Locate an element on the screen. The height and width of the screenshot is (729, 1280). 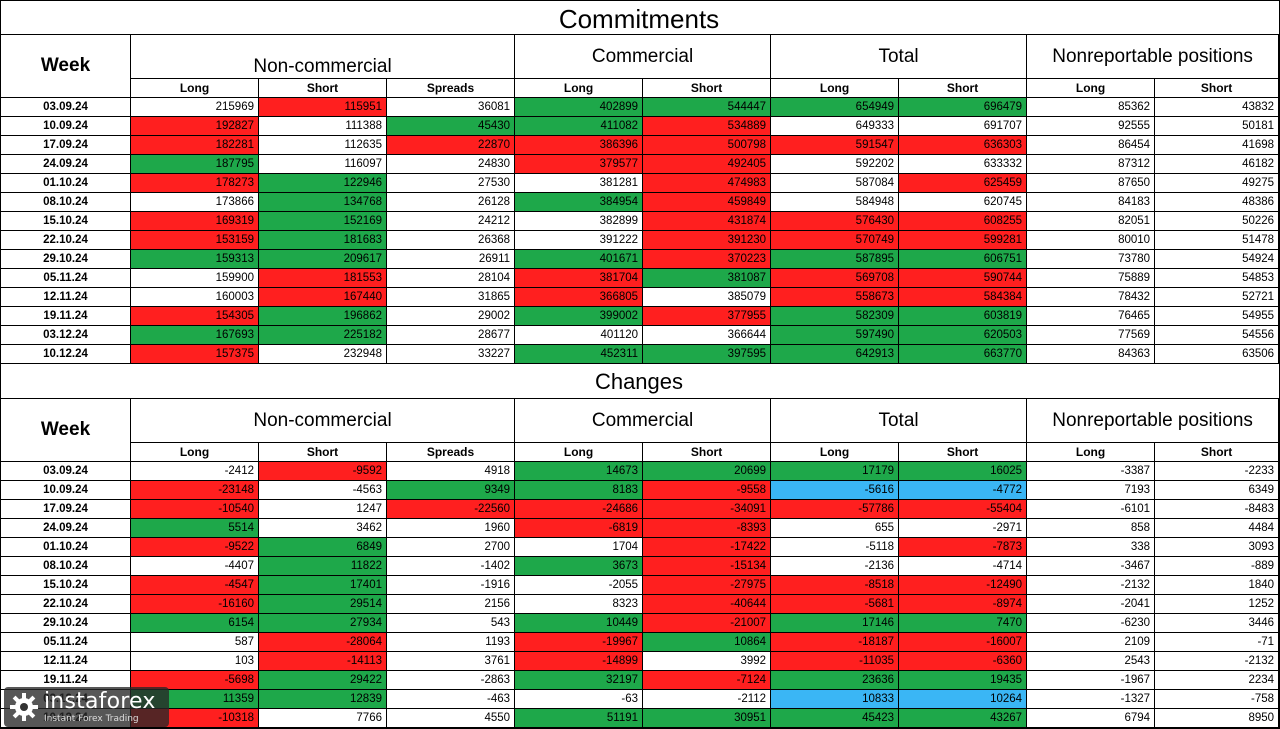
week-cell: 15.10.24 is located at coordinates (65, 585).